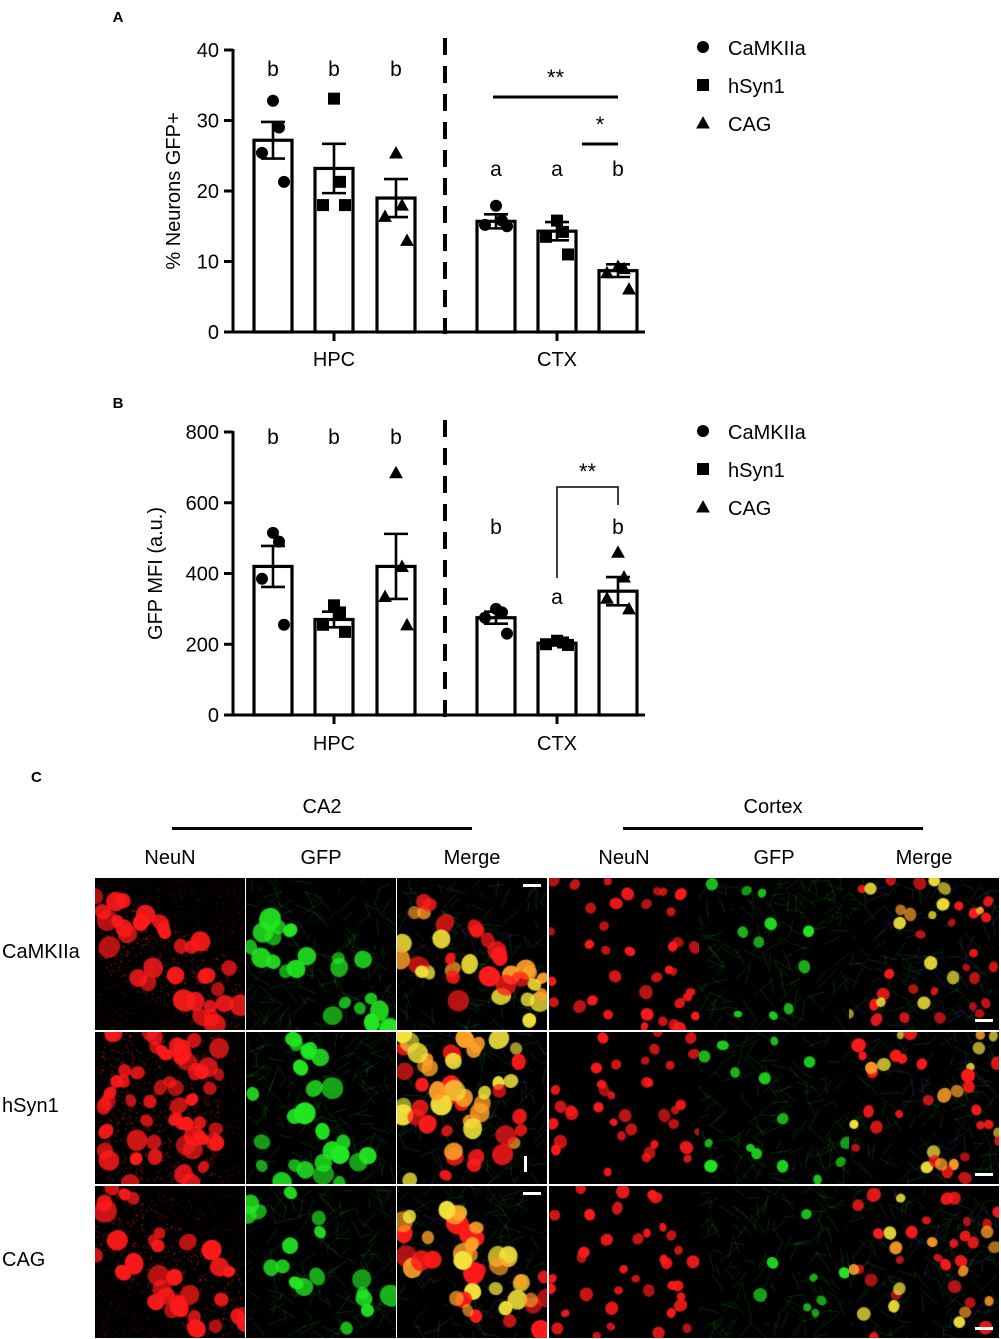  Describe the element at coordinates (208, 263) in the screenshot. I see `y-tick-label: 10` at that location.